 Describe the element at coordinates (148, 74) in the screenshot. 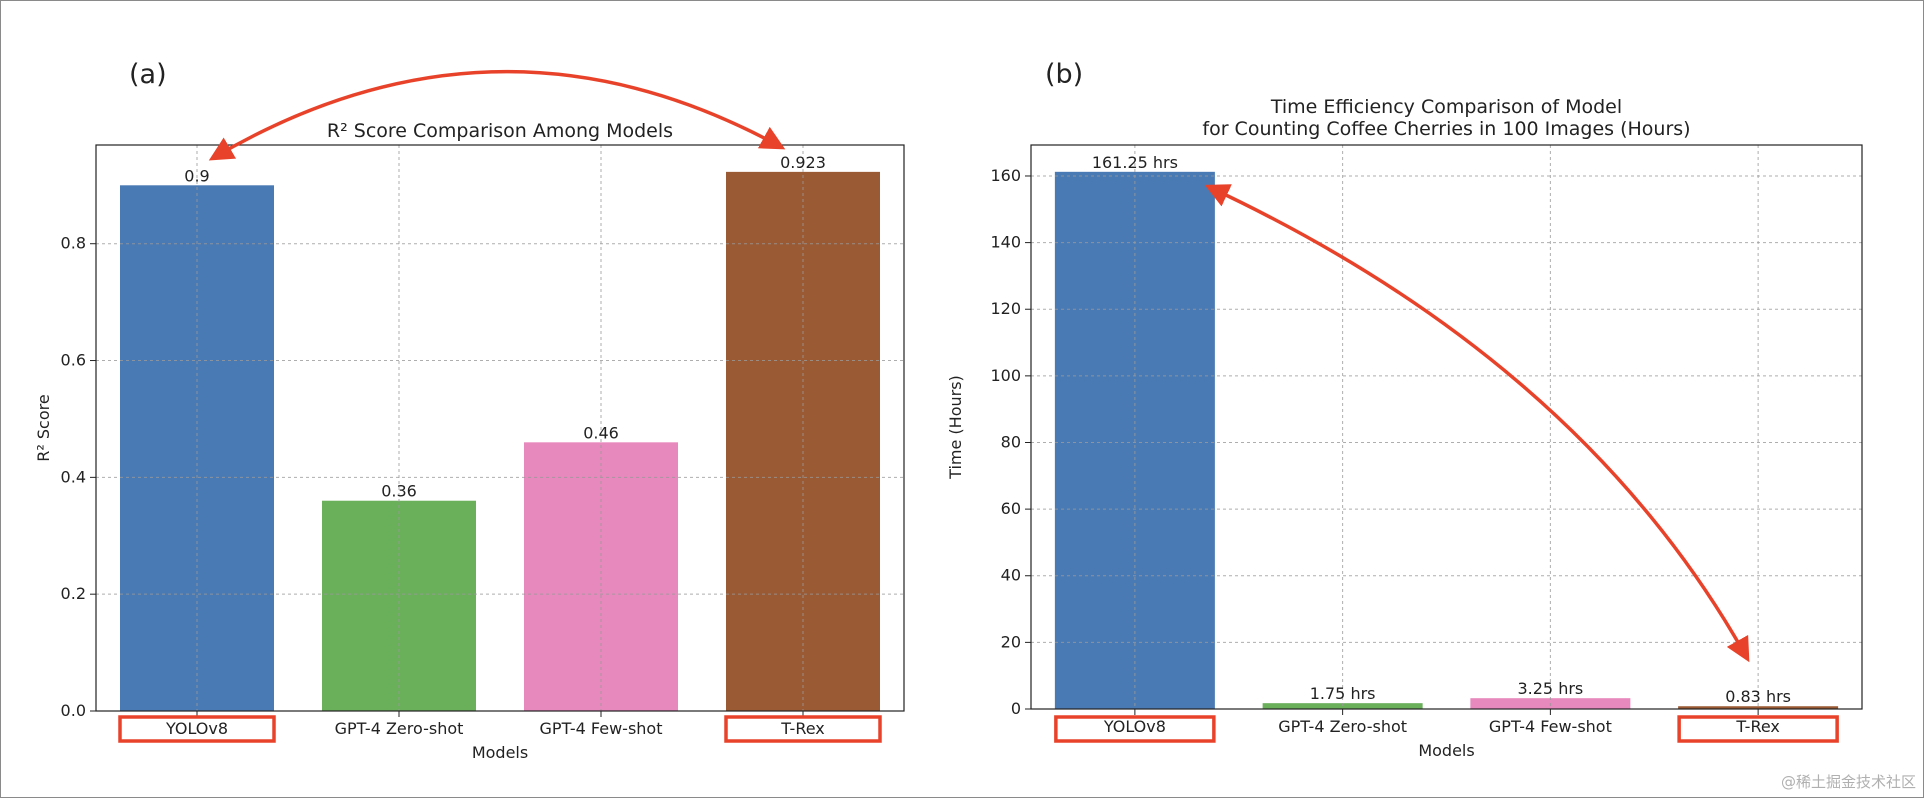

I see `panel-label: (a)` at that location.